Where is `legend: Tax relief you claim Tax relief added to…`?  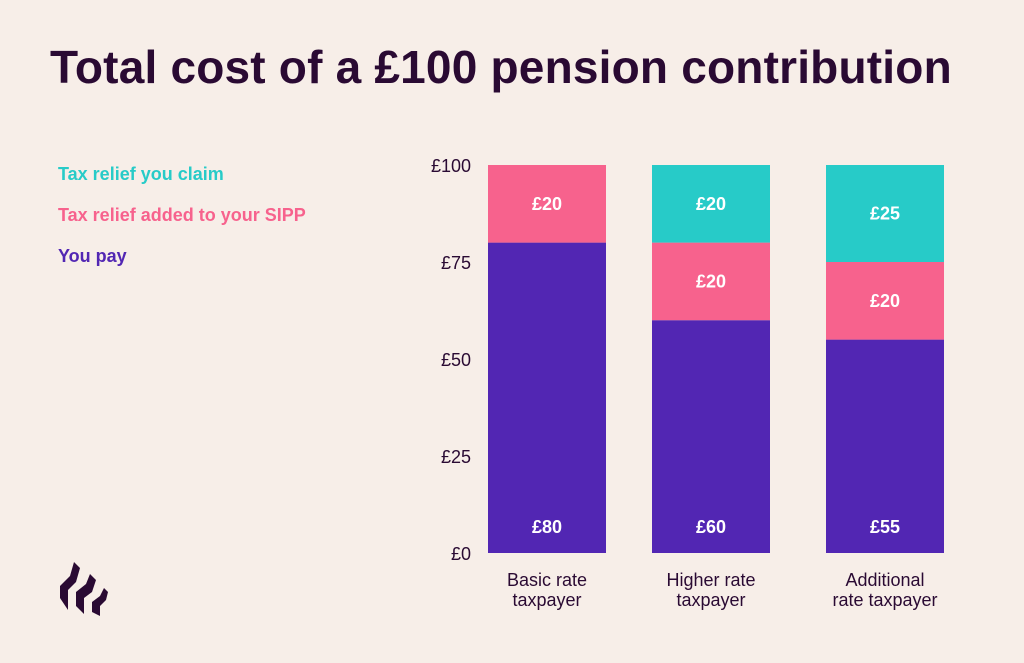 legend: Tax relief you claim Tax relief added to… is located at coordinates (182, 225).